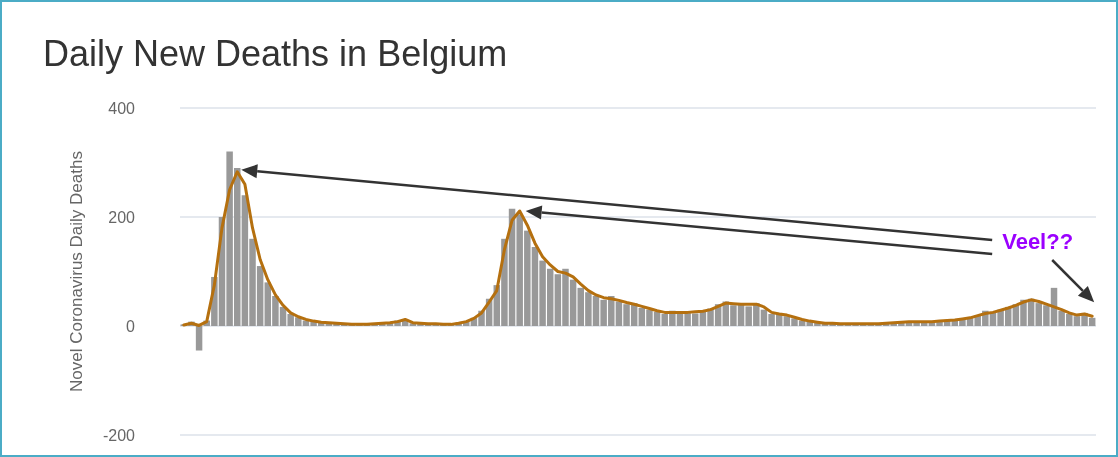 The image size is (1118, 457). I want to click on chart-title: Daily New Deaths in Belgium, so click(275, 53).